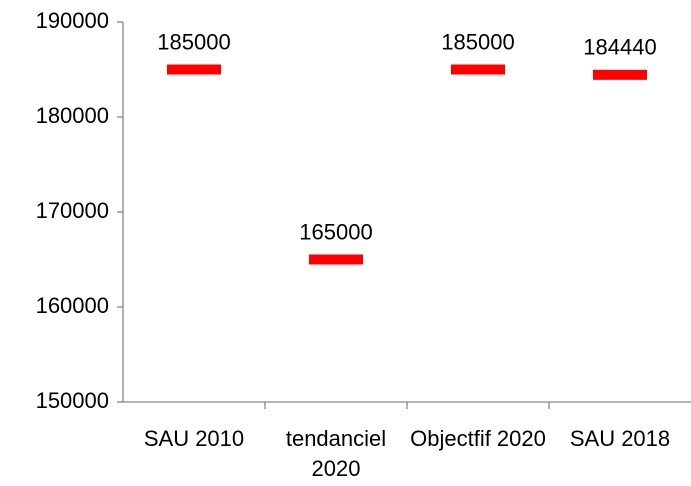 This screenshot has height=486, width=691. What do you see at coordinates (335, 231) in the screenshot?
I see `value-label: 165000` at bounding box center [335, 231].